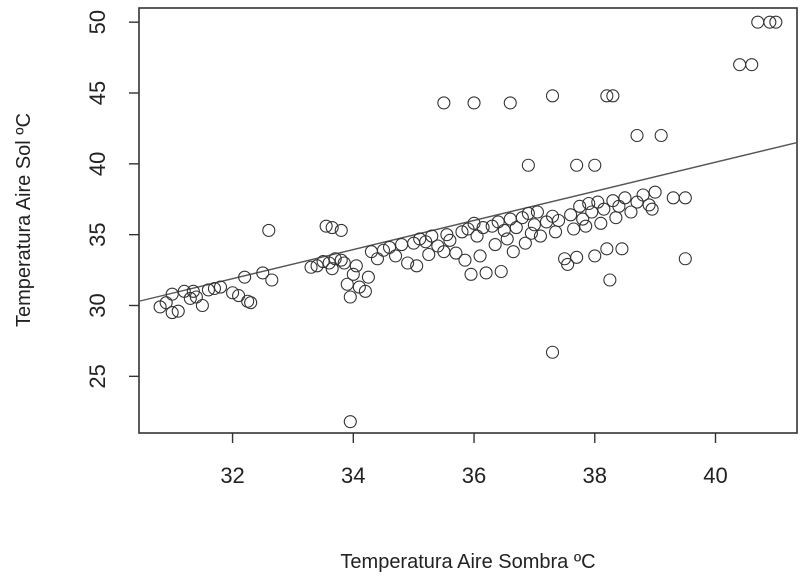 The height and width of the screenshot is (580, 801). Describe the element at coordinates (97, 305) in the screenshot. I see `y-tick-label: 30` at that location.